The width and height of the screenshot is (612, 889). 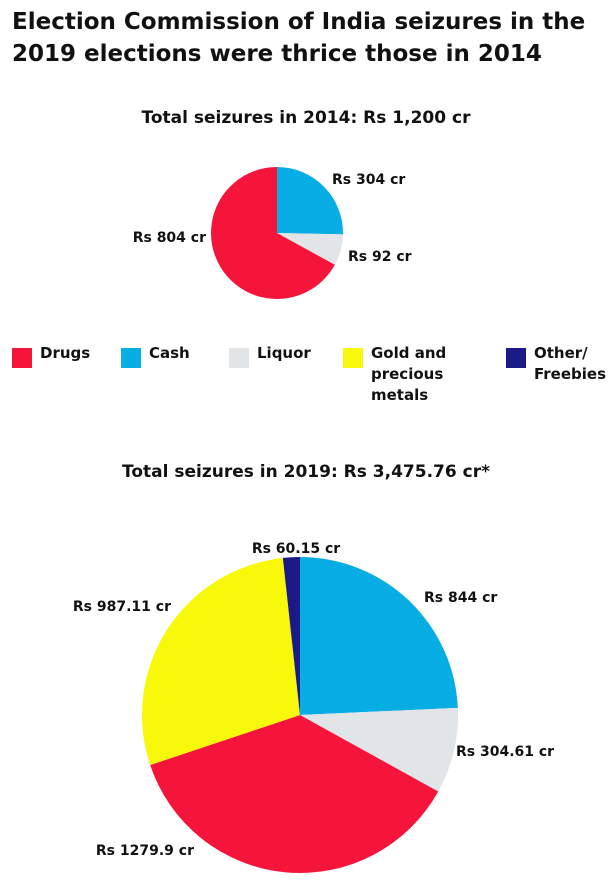 What do you see at coordinates (273, 233) in the screenshot?
I see `pie-0-slice-drugs` at bounding box center [273, 233].